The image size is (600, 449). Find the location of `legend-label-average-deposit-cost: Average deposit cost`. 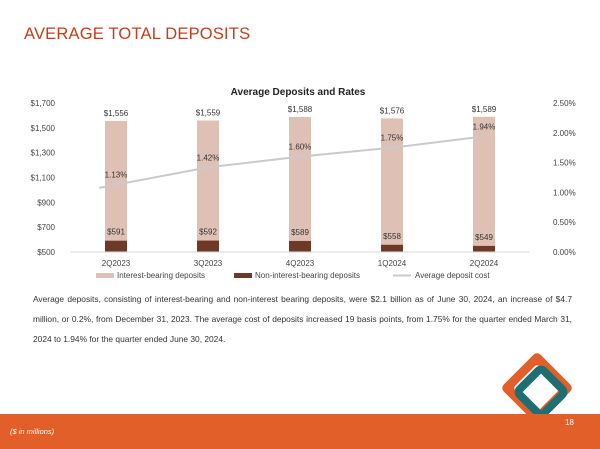

legend-label-average-deposit-cost: Average deposit cost is located at coordinates (452, 275).